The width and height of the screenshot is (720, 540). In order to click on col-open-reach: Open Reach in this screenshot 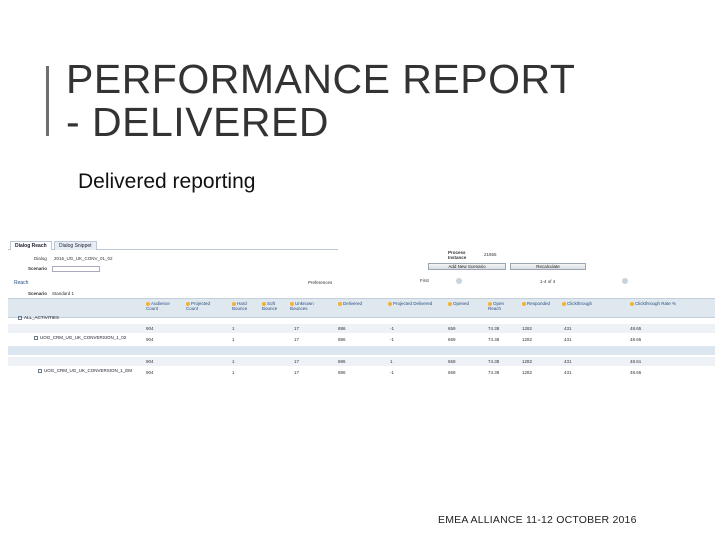, I will do `click(496, 306)`.